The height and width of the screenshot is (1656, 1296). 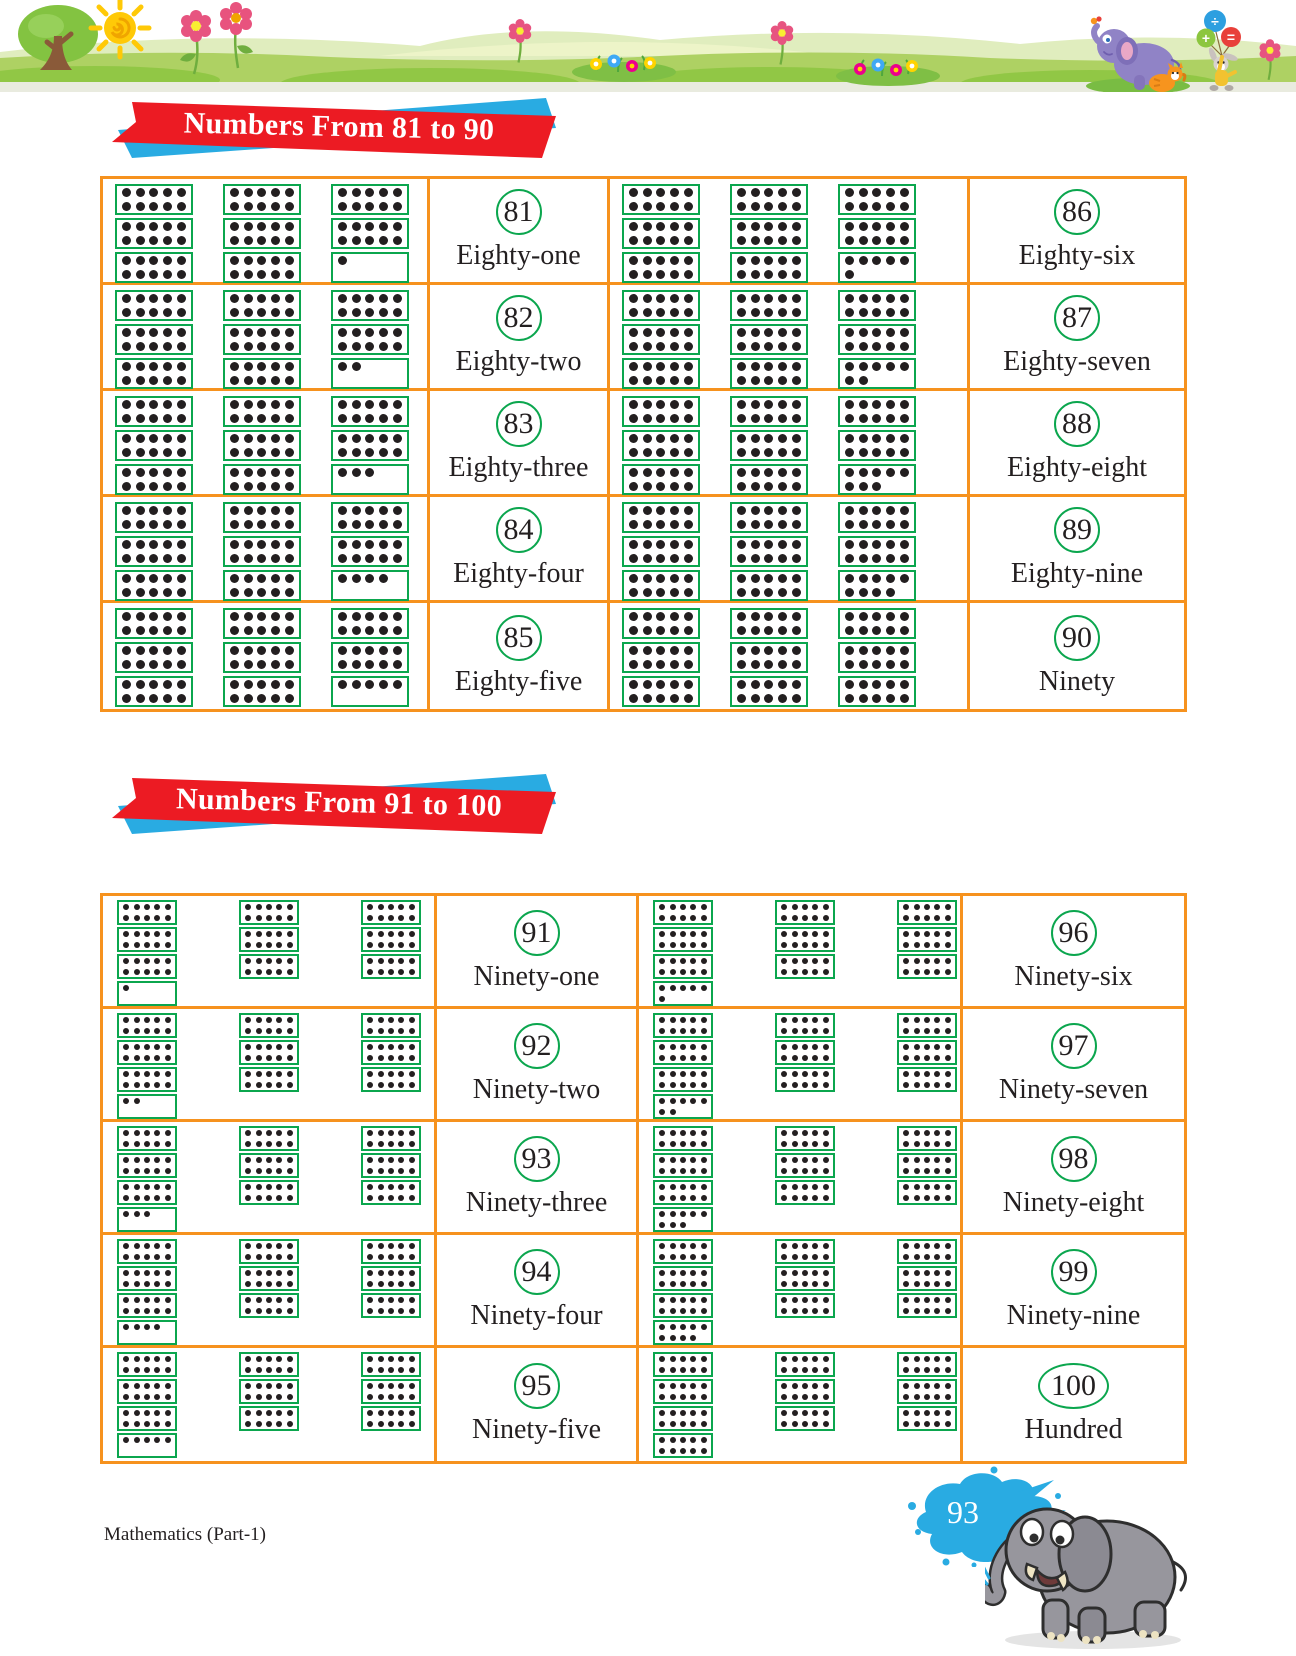 What do you see at coordinates (538, 1404) in the screenshot?
I see `number-label-cell-95: 95 Ninety-five` at bounding box center [538, 1404].